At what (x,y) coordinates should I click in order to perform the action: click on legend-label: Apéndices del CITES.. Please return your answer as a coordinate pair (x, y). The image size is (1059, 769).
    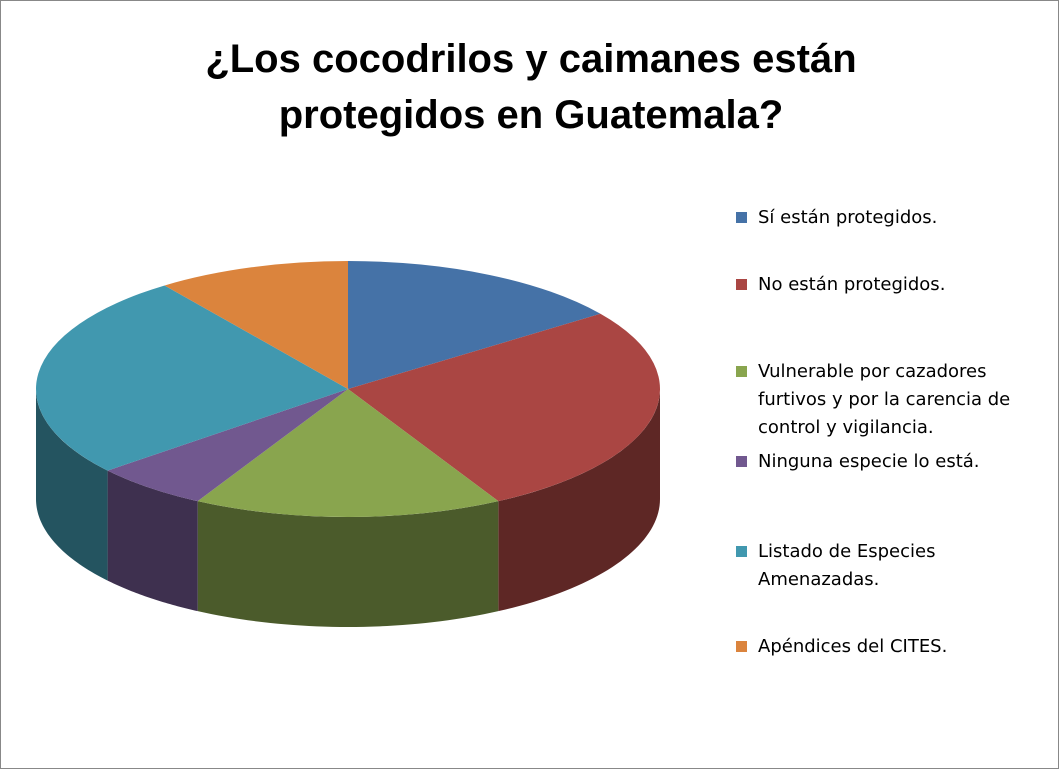
    Looking at the image, I should click on (853, 646).